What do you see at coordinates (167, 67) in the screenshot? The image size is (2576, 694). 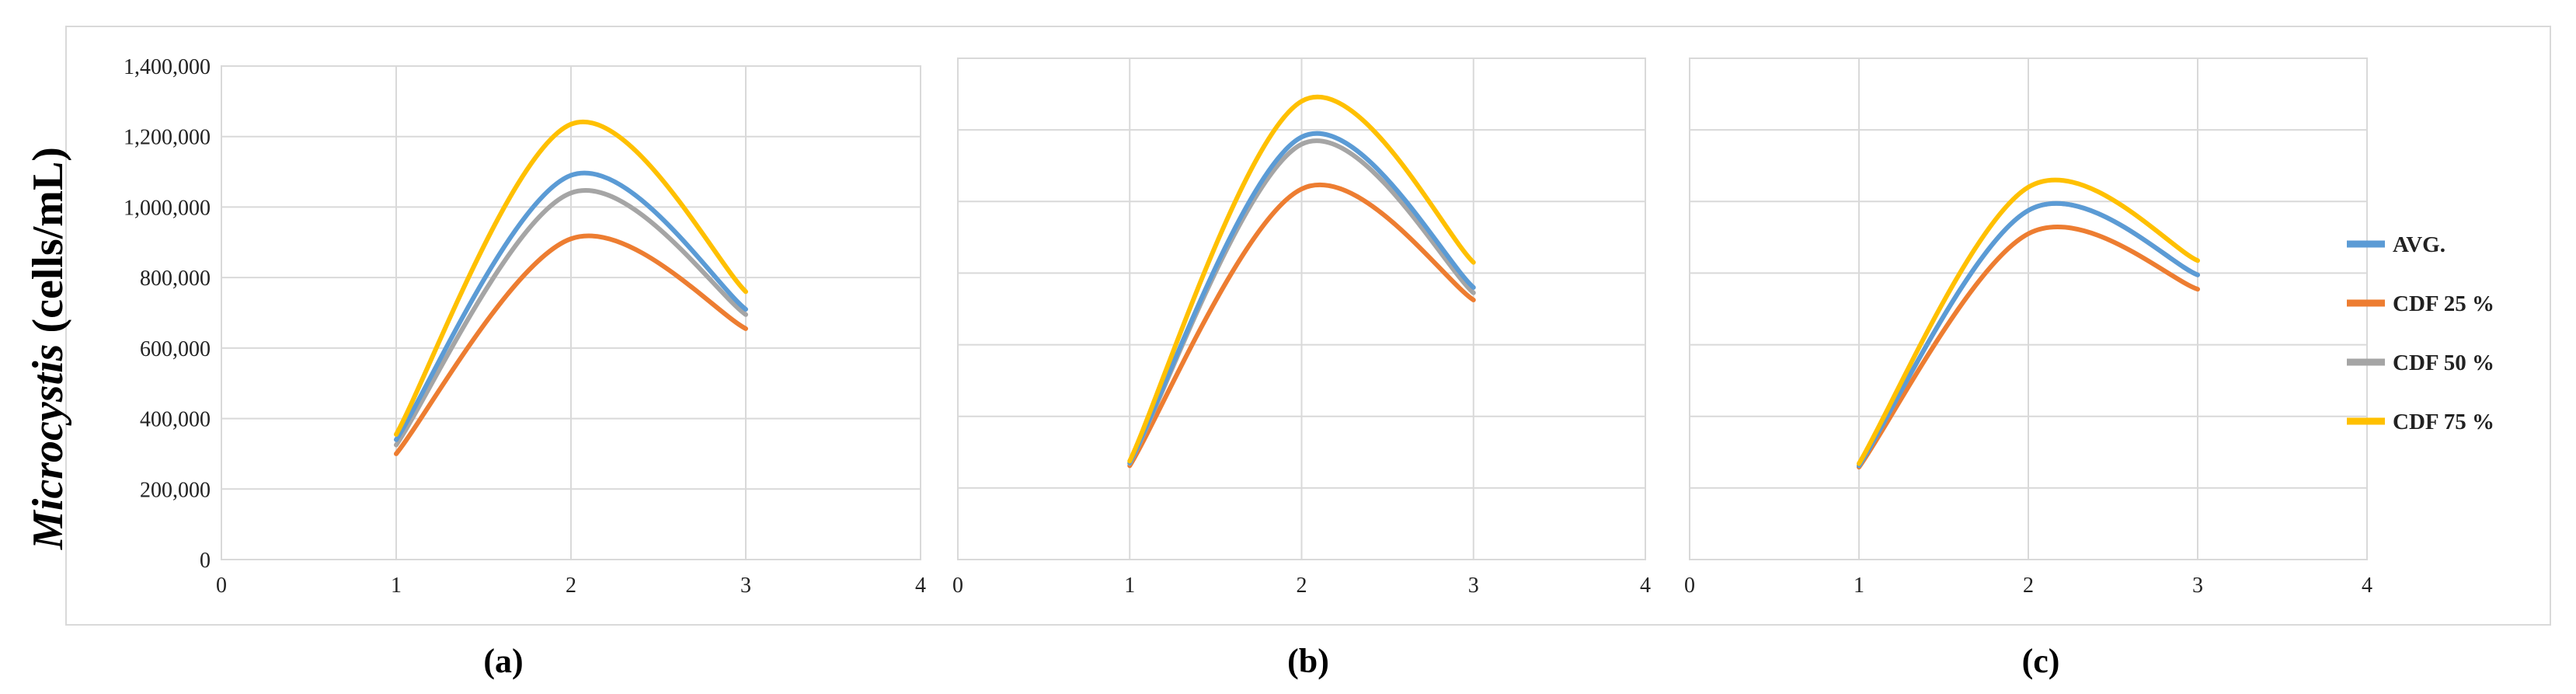 I see `y-tick-label: 1,400,000` at bounding box center [167, 67].